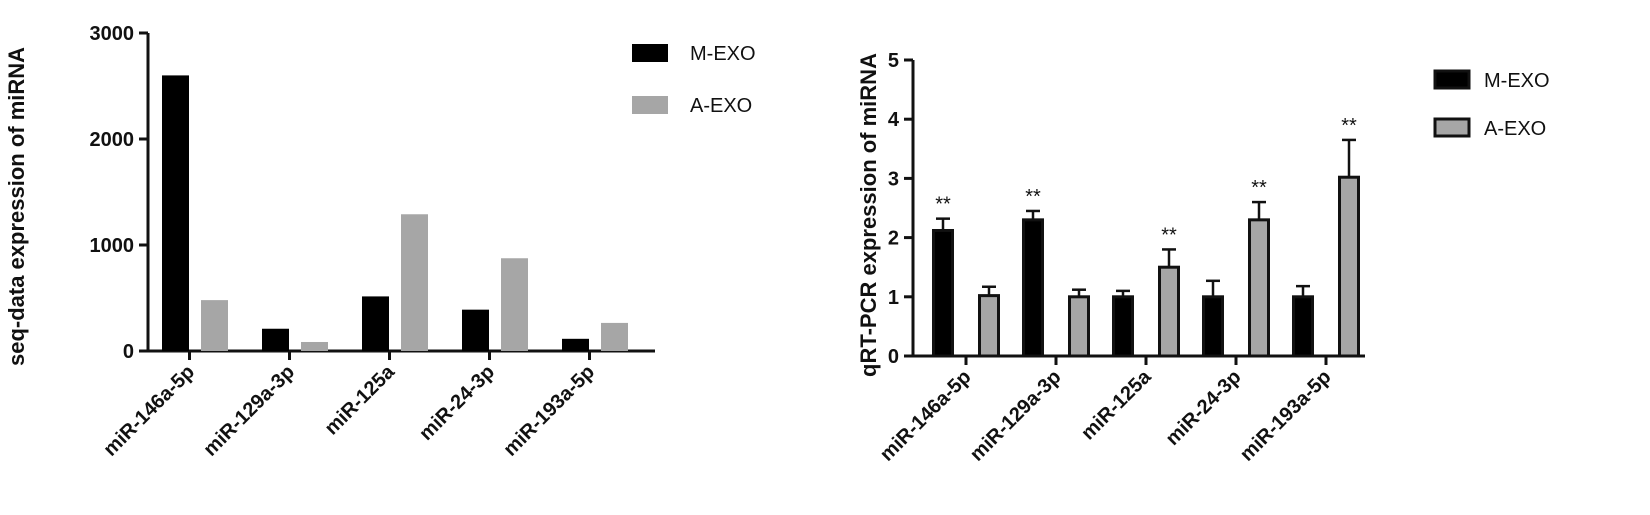 Image resolution: width=1650 pixels, height=515 pixels. Describe the element at coordinates (16, 206) in the screenshot. I see `y-axis-title: seq-data expression of miRNA` at that location.